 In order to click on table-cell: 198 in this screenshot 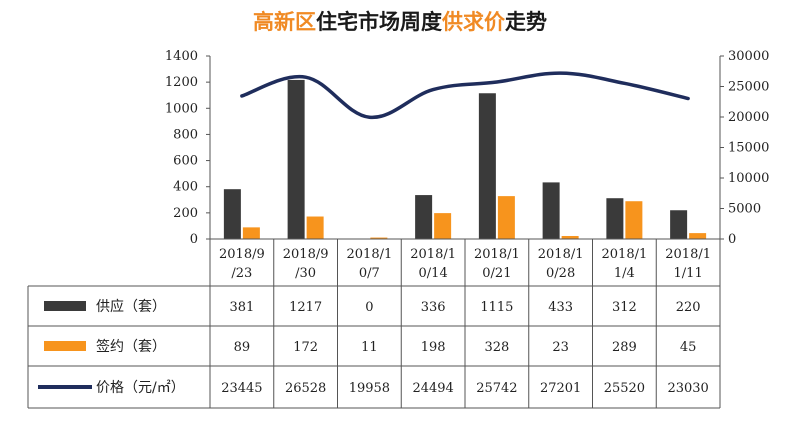, I will do `click(433, 347)`.